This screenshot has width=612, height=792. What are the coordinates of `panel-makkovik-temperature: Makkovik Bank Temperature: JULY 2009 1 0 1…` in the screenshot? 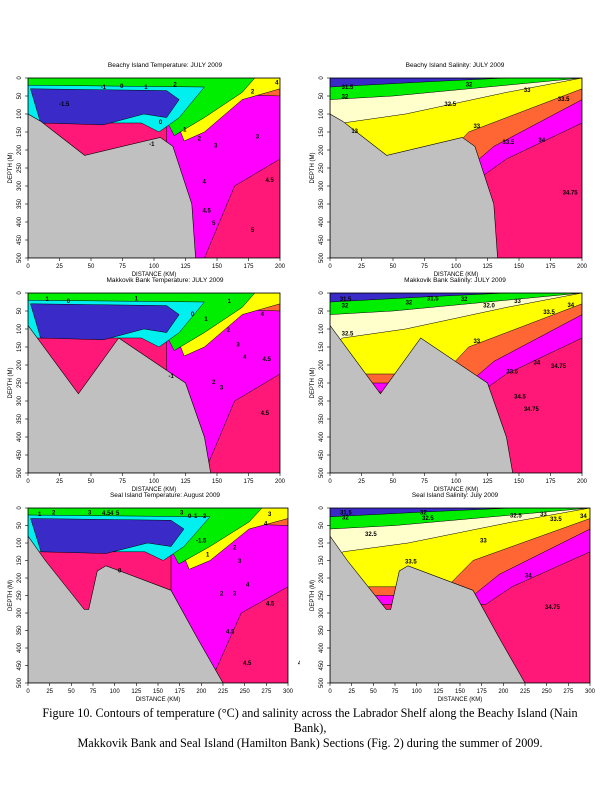 It's located at (150, 387).